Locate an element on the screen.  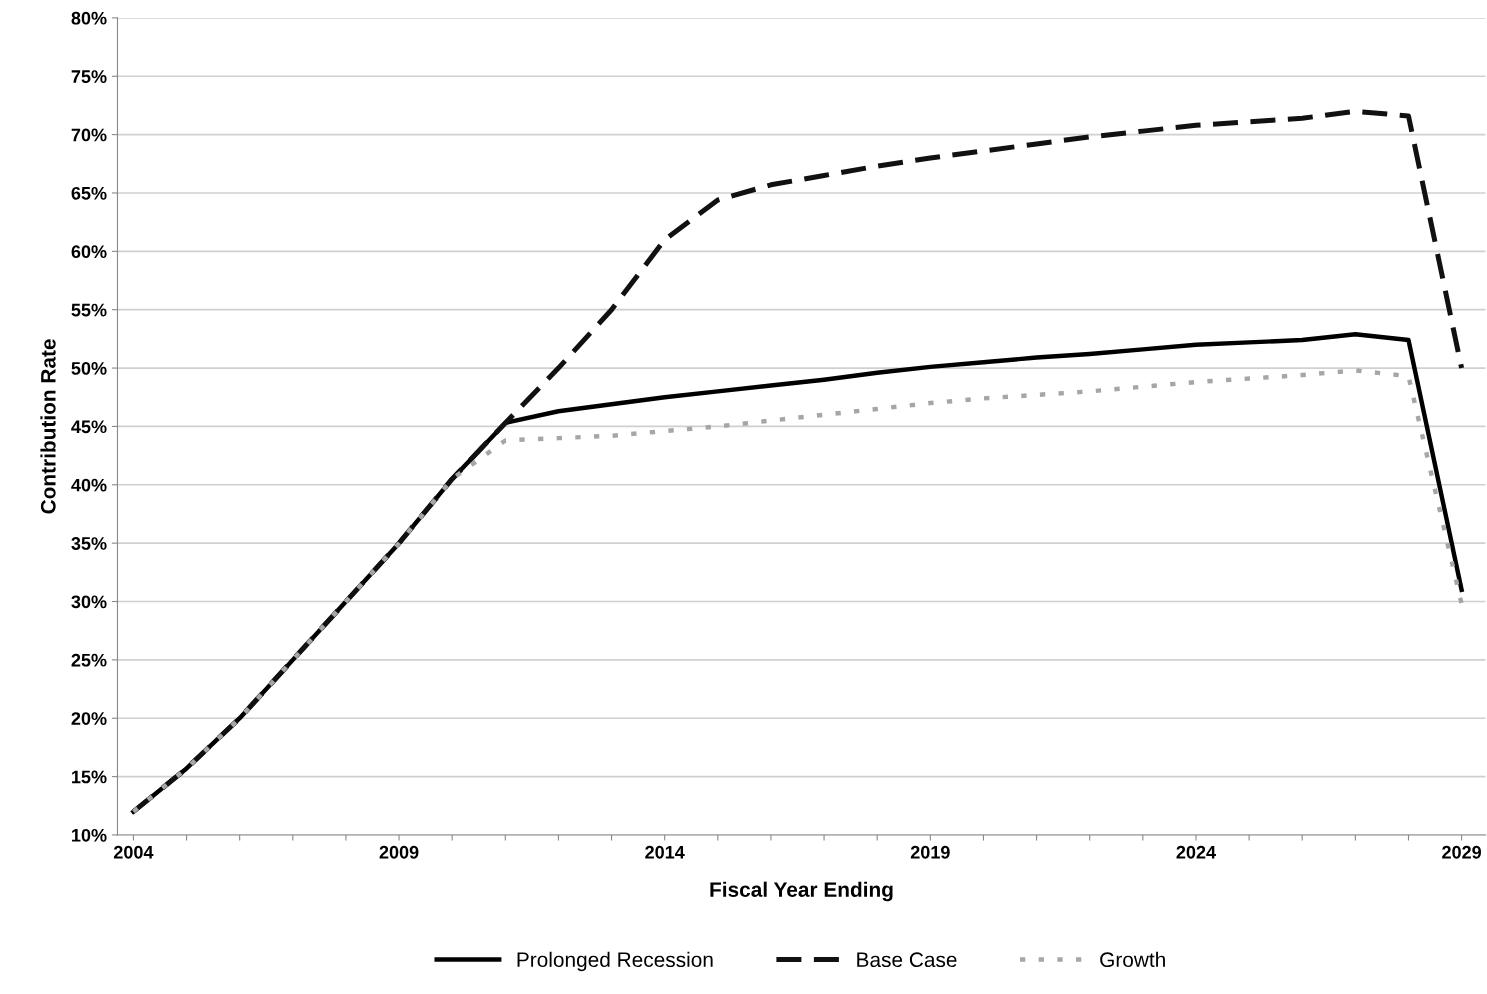
y-tick-label: 40% is located at coordinates (89, 485).